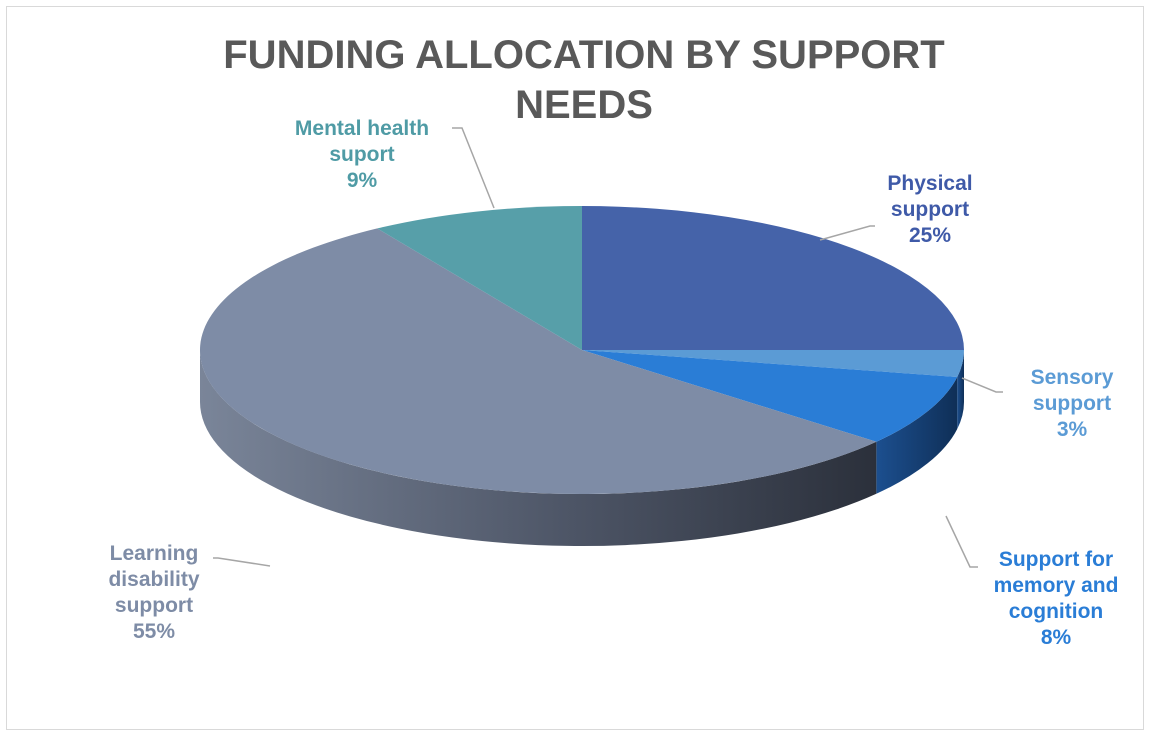 This screenshot has height=736, width=1151. What do you see at coordinates (362, 128) in the screenshot?
I see `data-label-name-mental-health-suport-0: Mental health` at bounding box center [362, 128].